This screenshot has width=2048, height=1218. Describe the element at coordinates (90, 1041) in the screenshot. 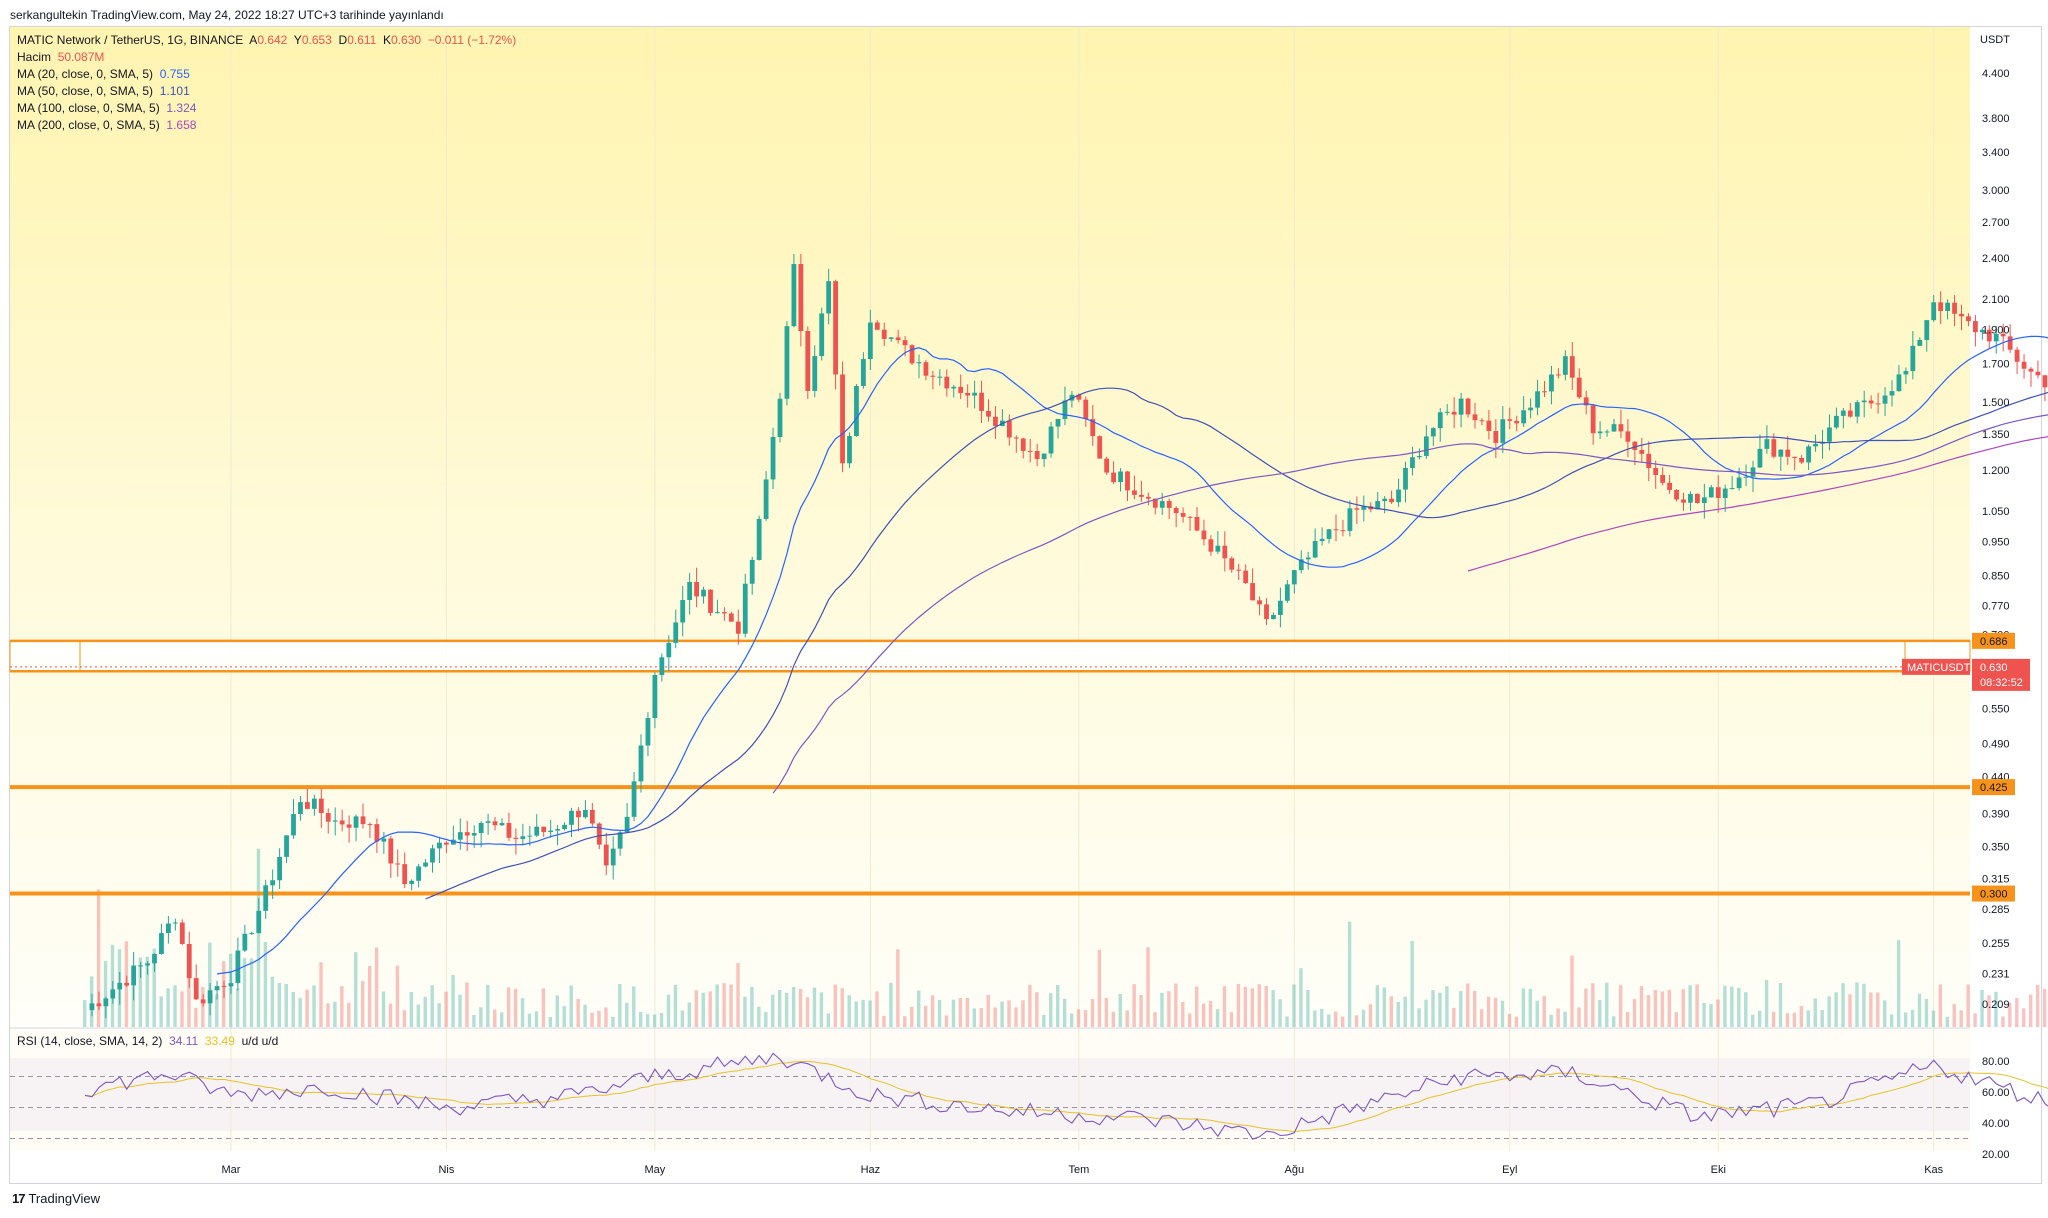

I see `legend-rsi-label: RSI (14, close, SMA, 14, 2)` at that location.